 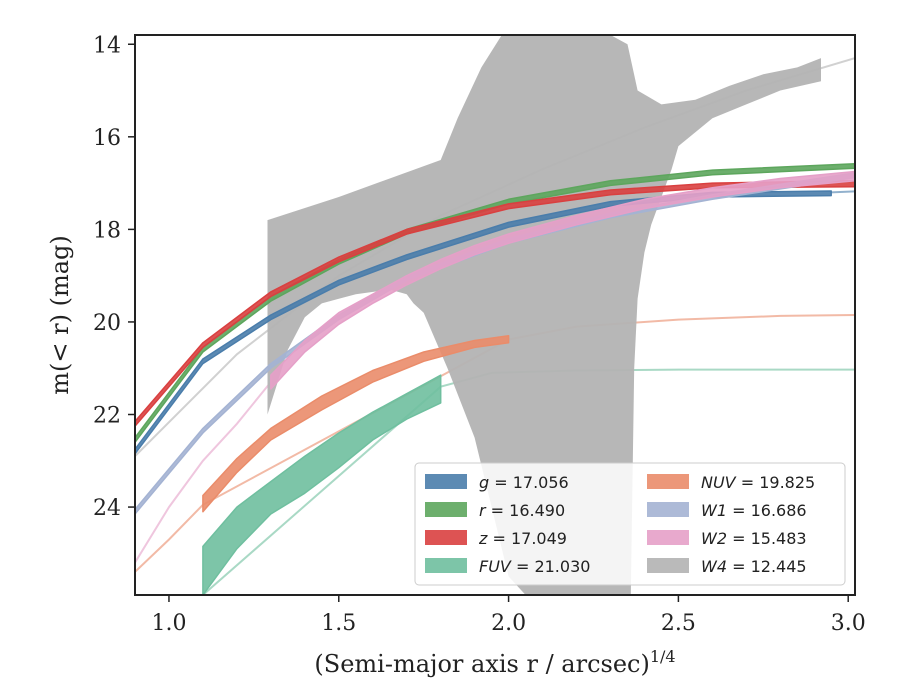 What do you see at coordinates (534, 566) in the screenshot?
I see `legend-label-fuv: FUV = 21.030` at bounding box center [534, 566].